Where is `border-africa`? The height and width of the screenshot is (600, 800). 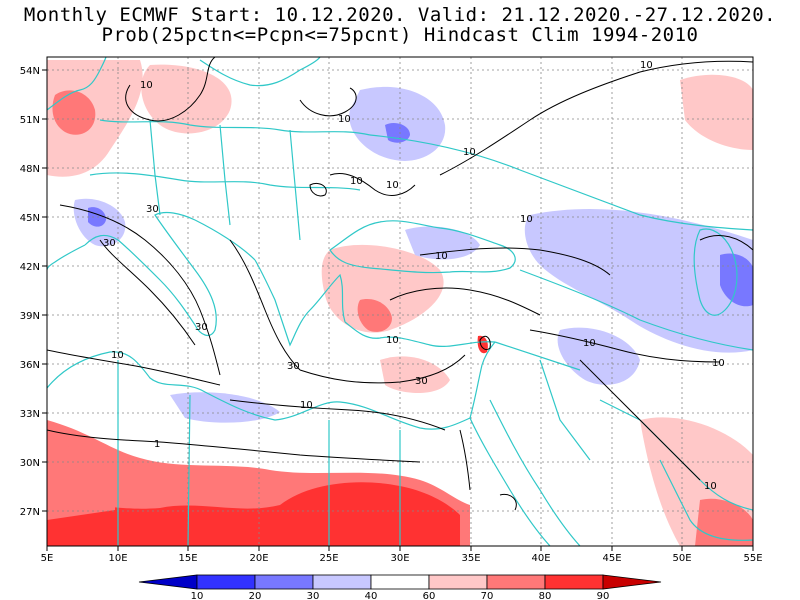 border-africa is located at coordinates (259, 453).